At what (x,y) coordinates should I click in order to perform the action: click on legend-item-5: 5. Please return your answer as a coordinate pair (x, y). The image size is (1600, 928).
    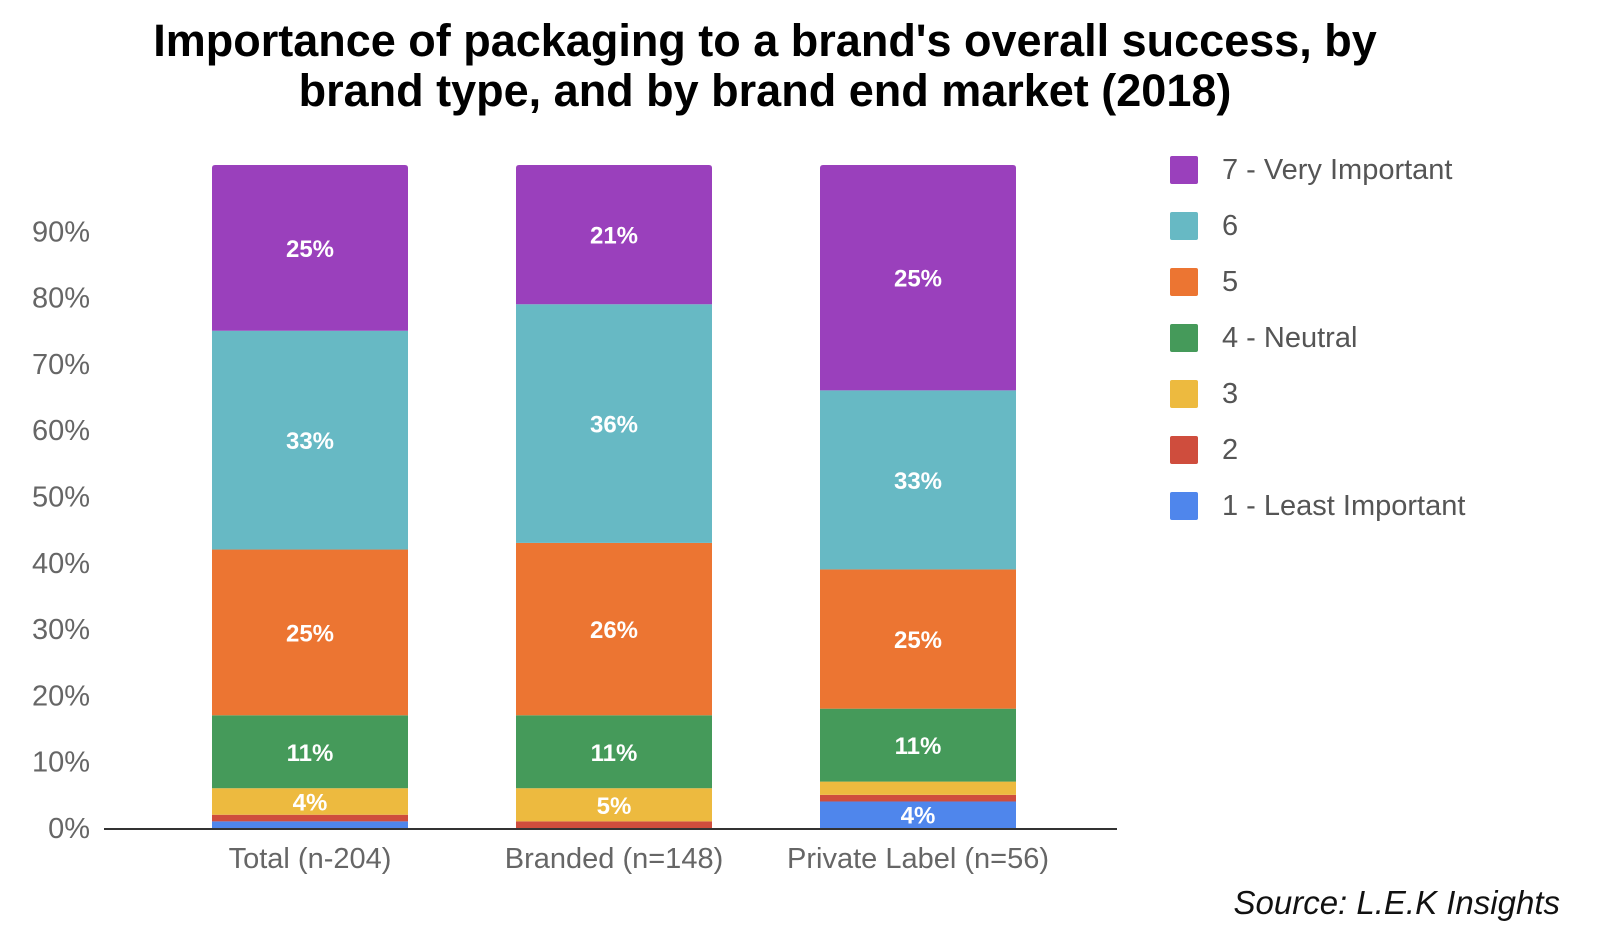
    Looking at the image, I should click on (1380, 282).